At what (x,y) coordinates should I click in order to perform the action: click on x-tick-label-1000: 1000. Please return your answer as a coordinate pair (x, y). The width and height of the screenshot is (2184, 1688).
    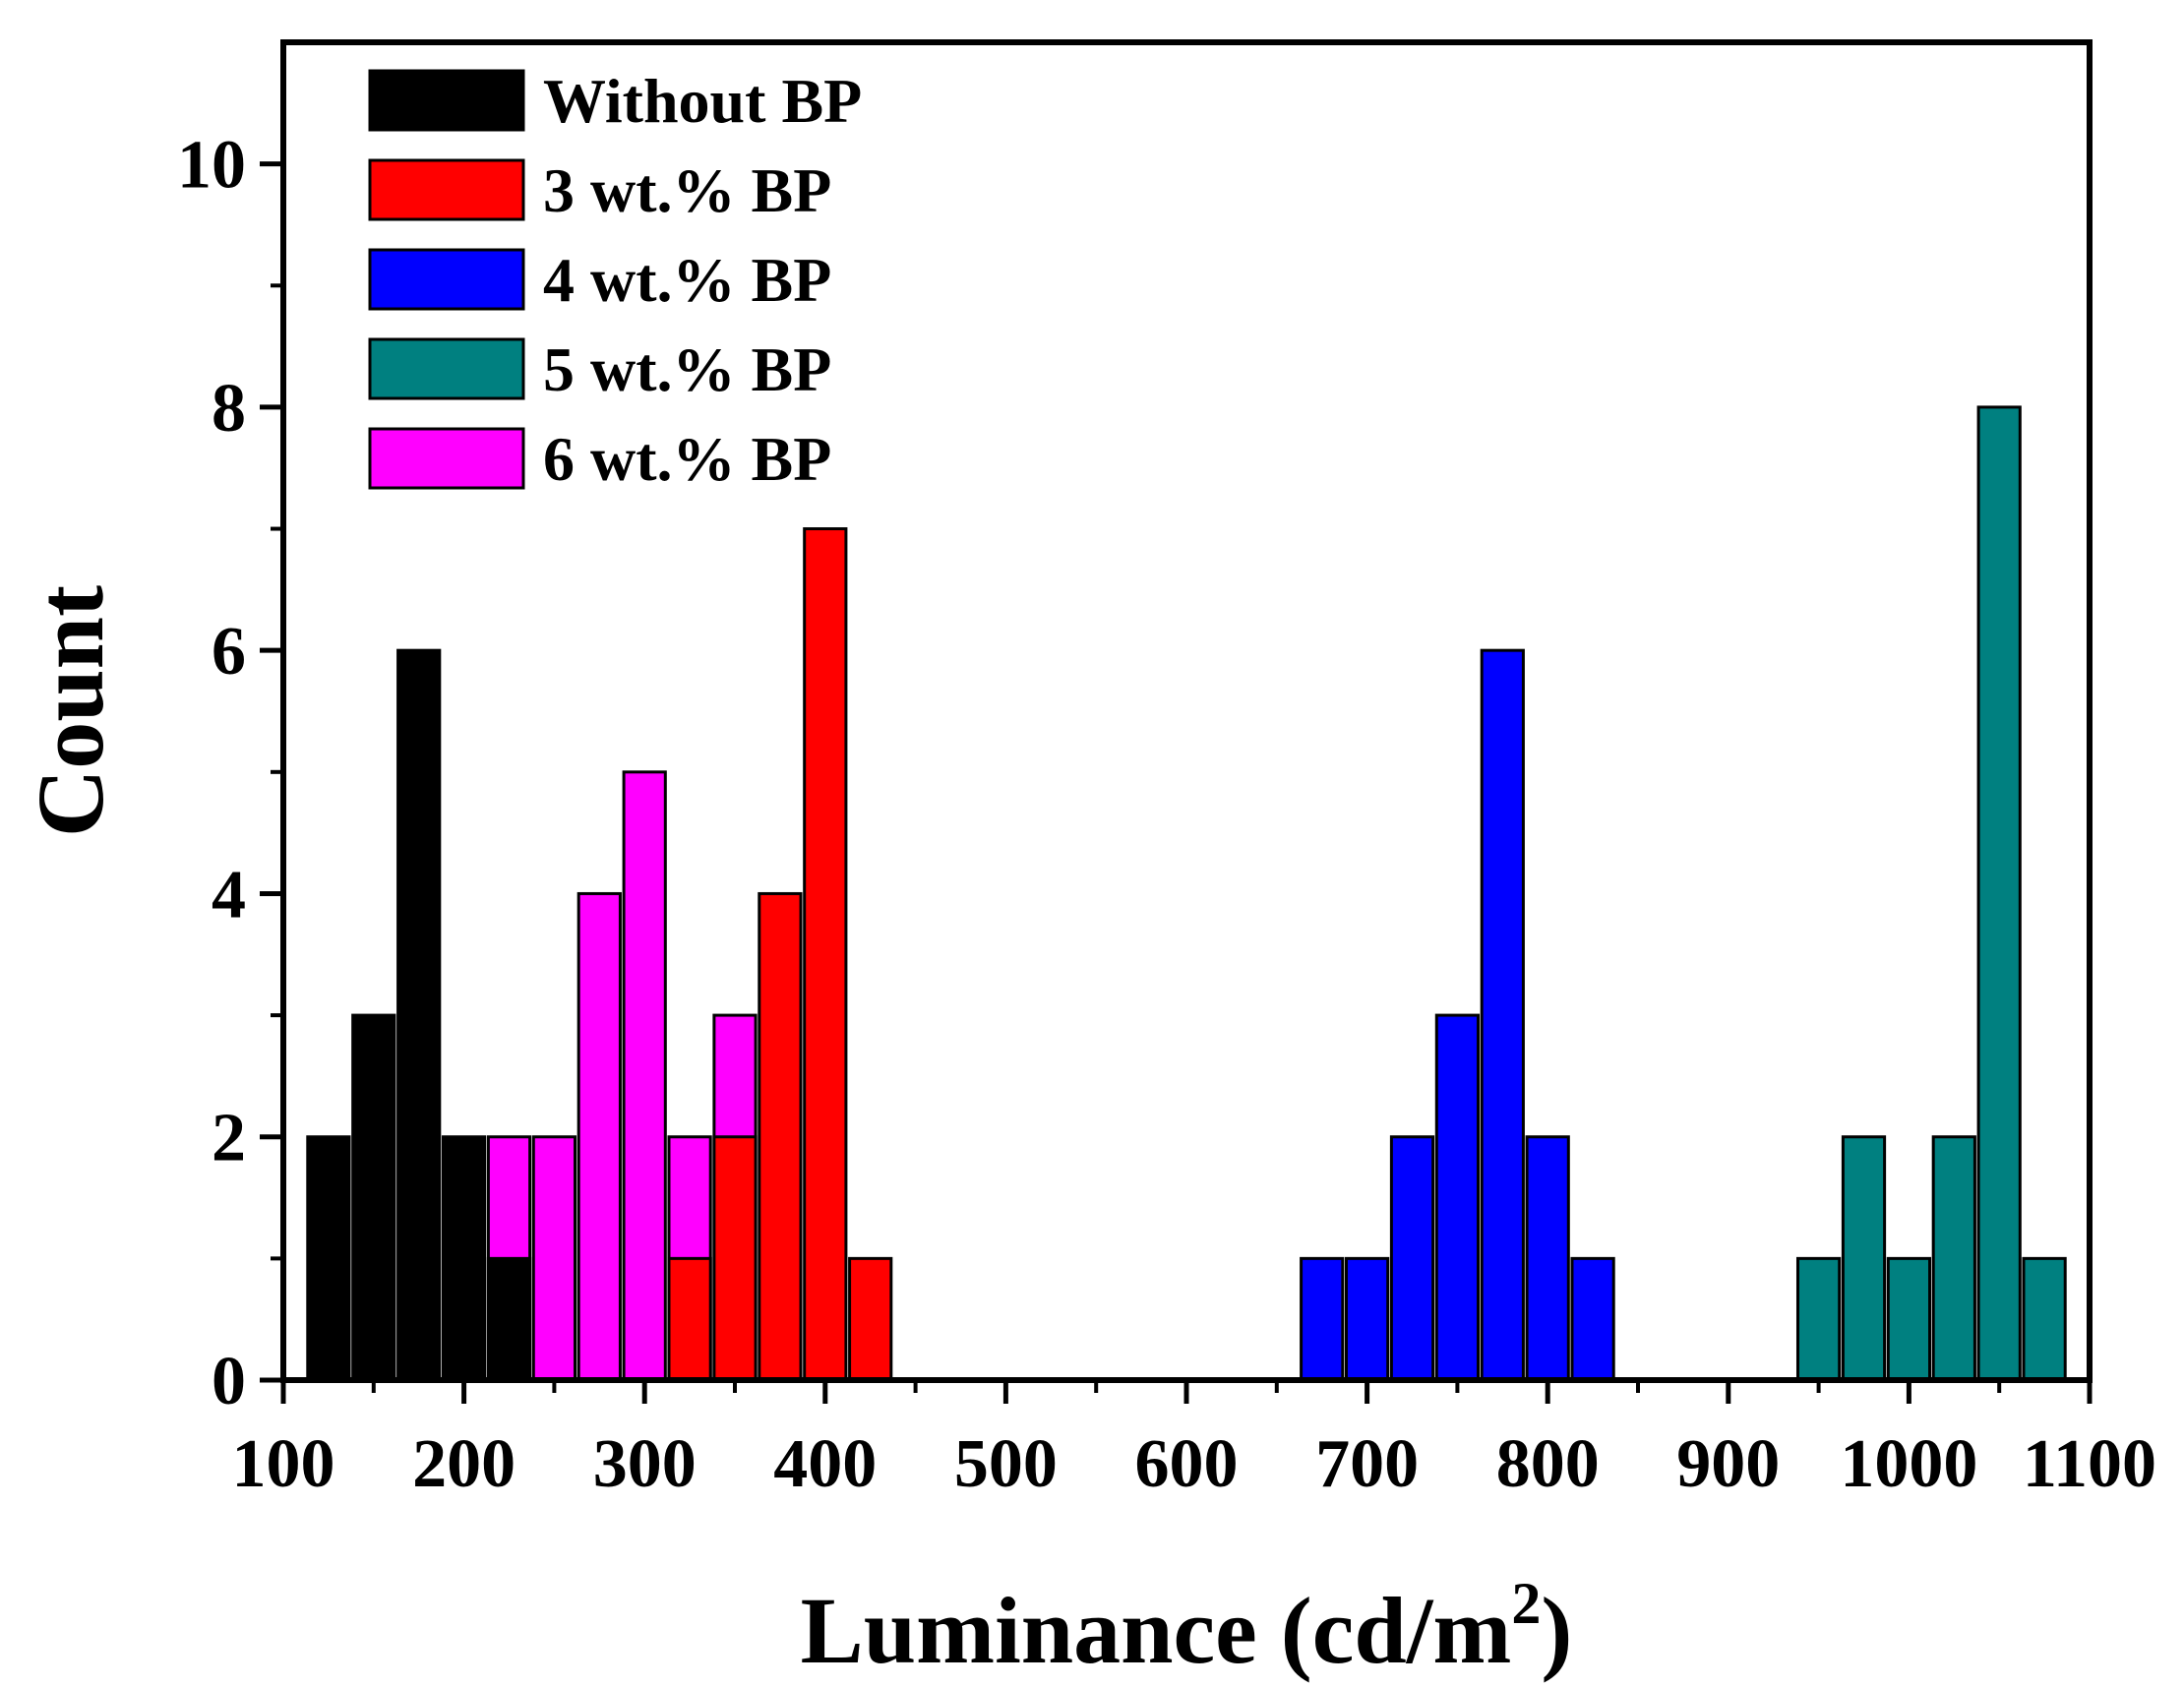
    Looking at the image, I should click on (1908, 1464).